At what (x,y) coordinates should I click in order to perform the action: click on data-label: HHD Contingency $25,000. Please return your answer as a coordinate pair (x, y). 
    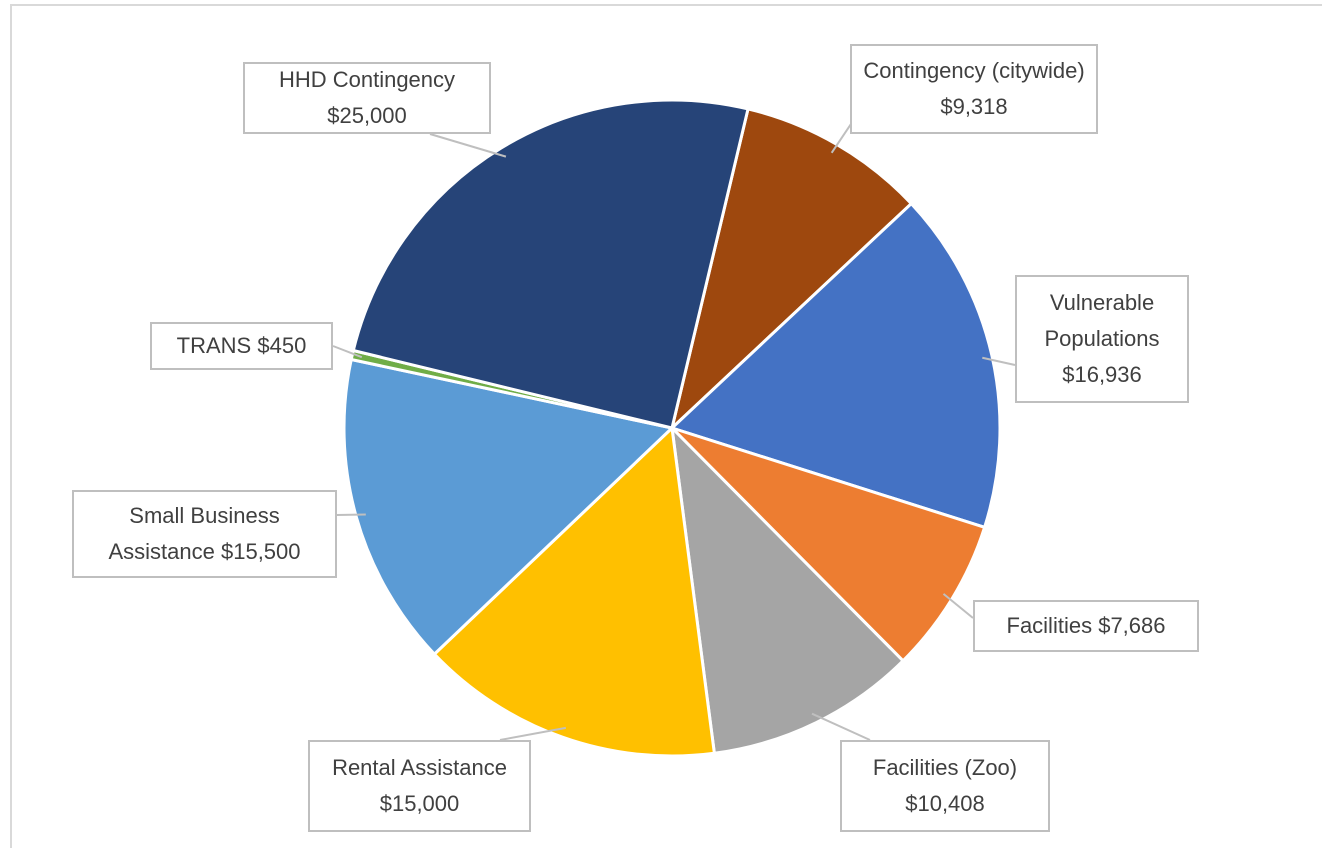
    Looking at the image, I should click on (367, 98).